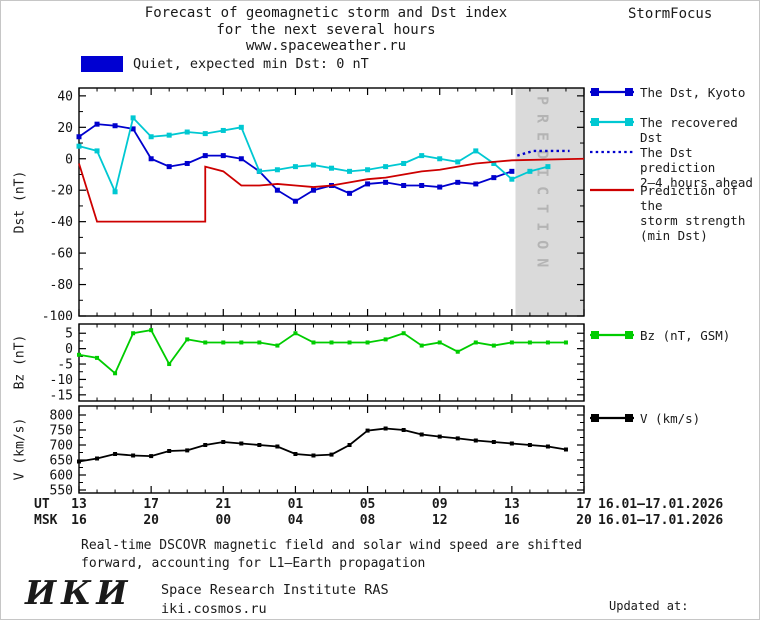 The width and height of the screenshot is (760, 620). Describe the element at coordinates (65, 128) in the screenshot. I see `y-tick-label: 20` at that location.